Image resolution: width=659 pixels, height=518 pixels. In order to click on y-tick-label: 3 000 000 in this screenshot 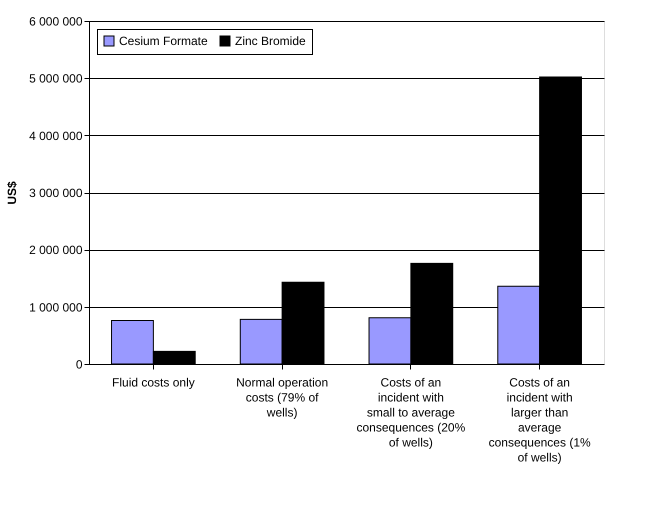, I will do `click(56, 193)`.